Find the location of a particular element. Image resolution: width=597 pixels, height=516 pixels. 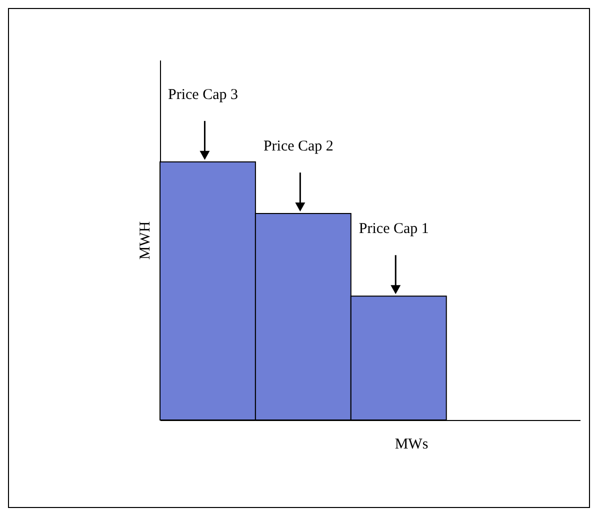

text: Price Cap 2 is located at coordinates (298, 146).